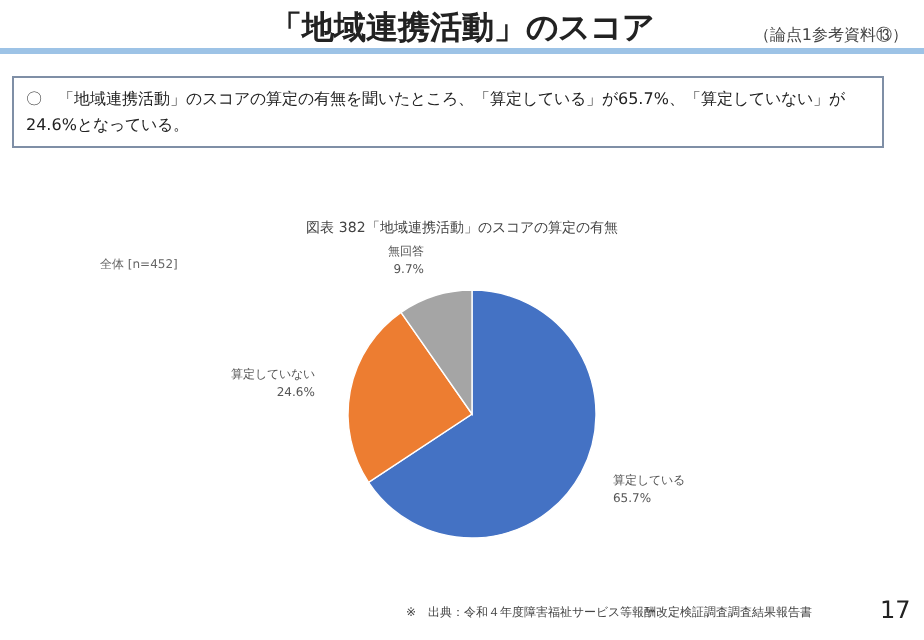  What do you see at coordinates (895, 610) in the screenshot?
I see `text: 17` at bounding box center [895, 610].